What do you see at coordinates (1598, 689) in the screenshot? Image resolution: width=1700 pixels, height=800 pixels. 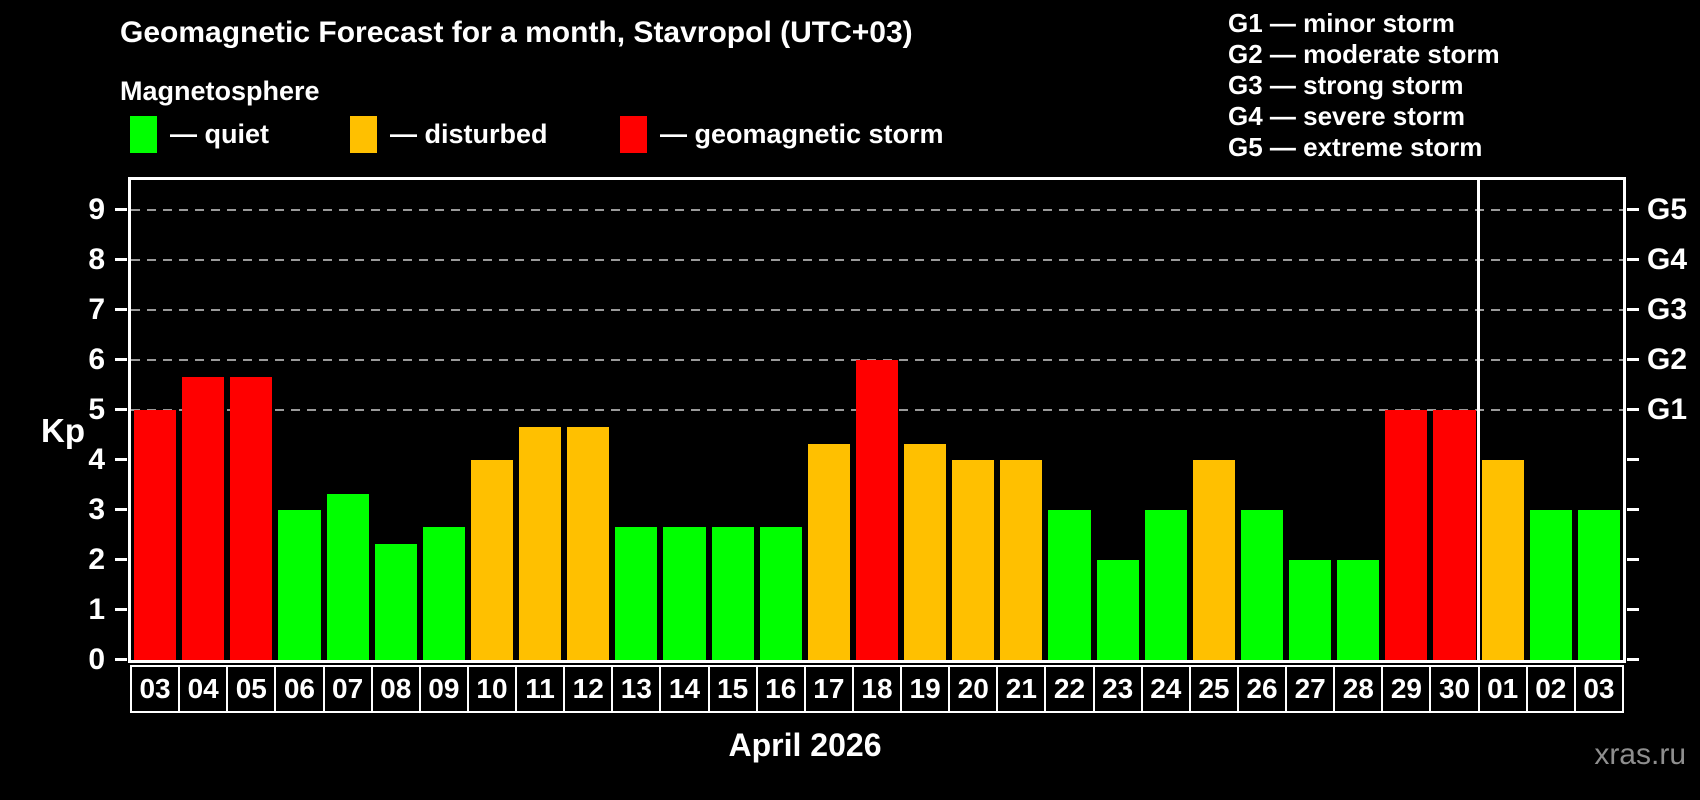 I see `day-label-box-03-30: 03` at bounding box center [1598, 689].